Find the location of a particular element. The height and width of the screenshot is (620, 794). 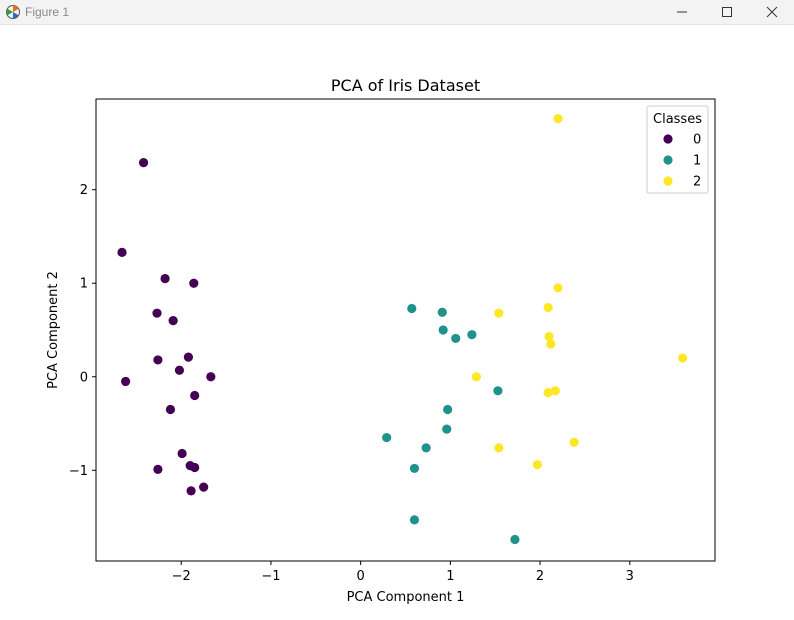

legend-label-class-1: 1 is located at coordinates (697, 161).